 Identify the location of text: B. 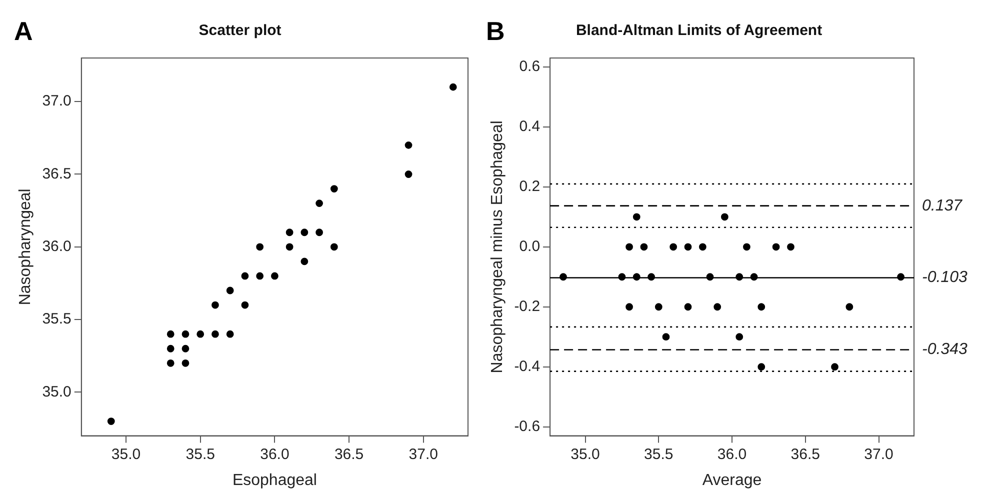
(495, 31).